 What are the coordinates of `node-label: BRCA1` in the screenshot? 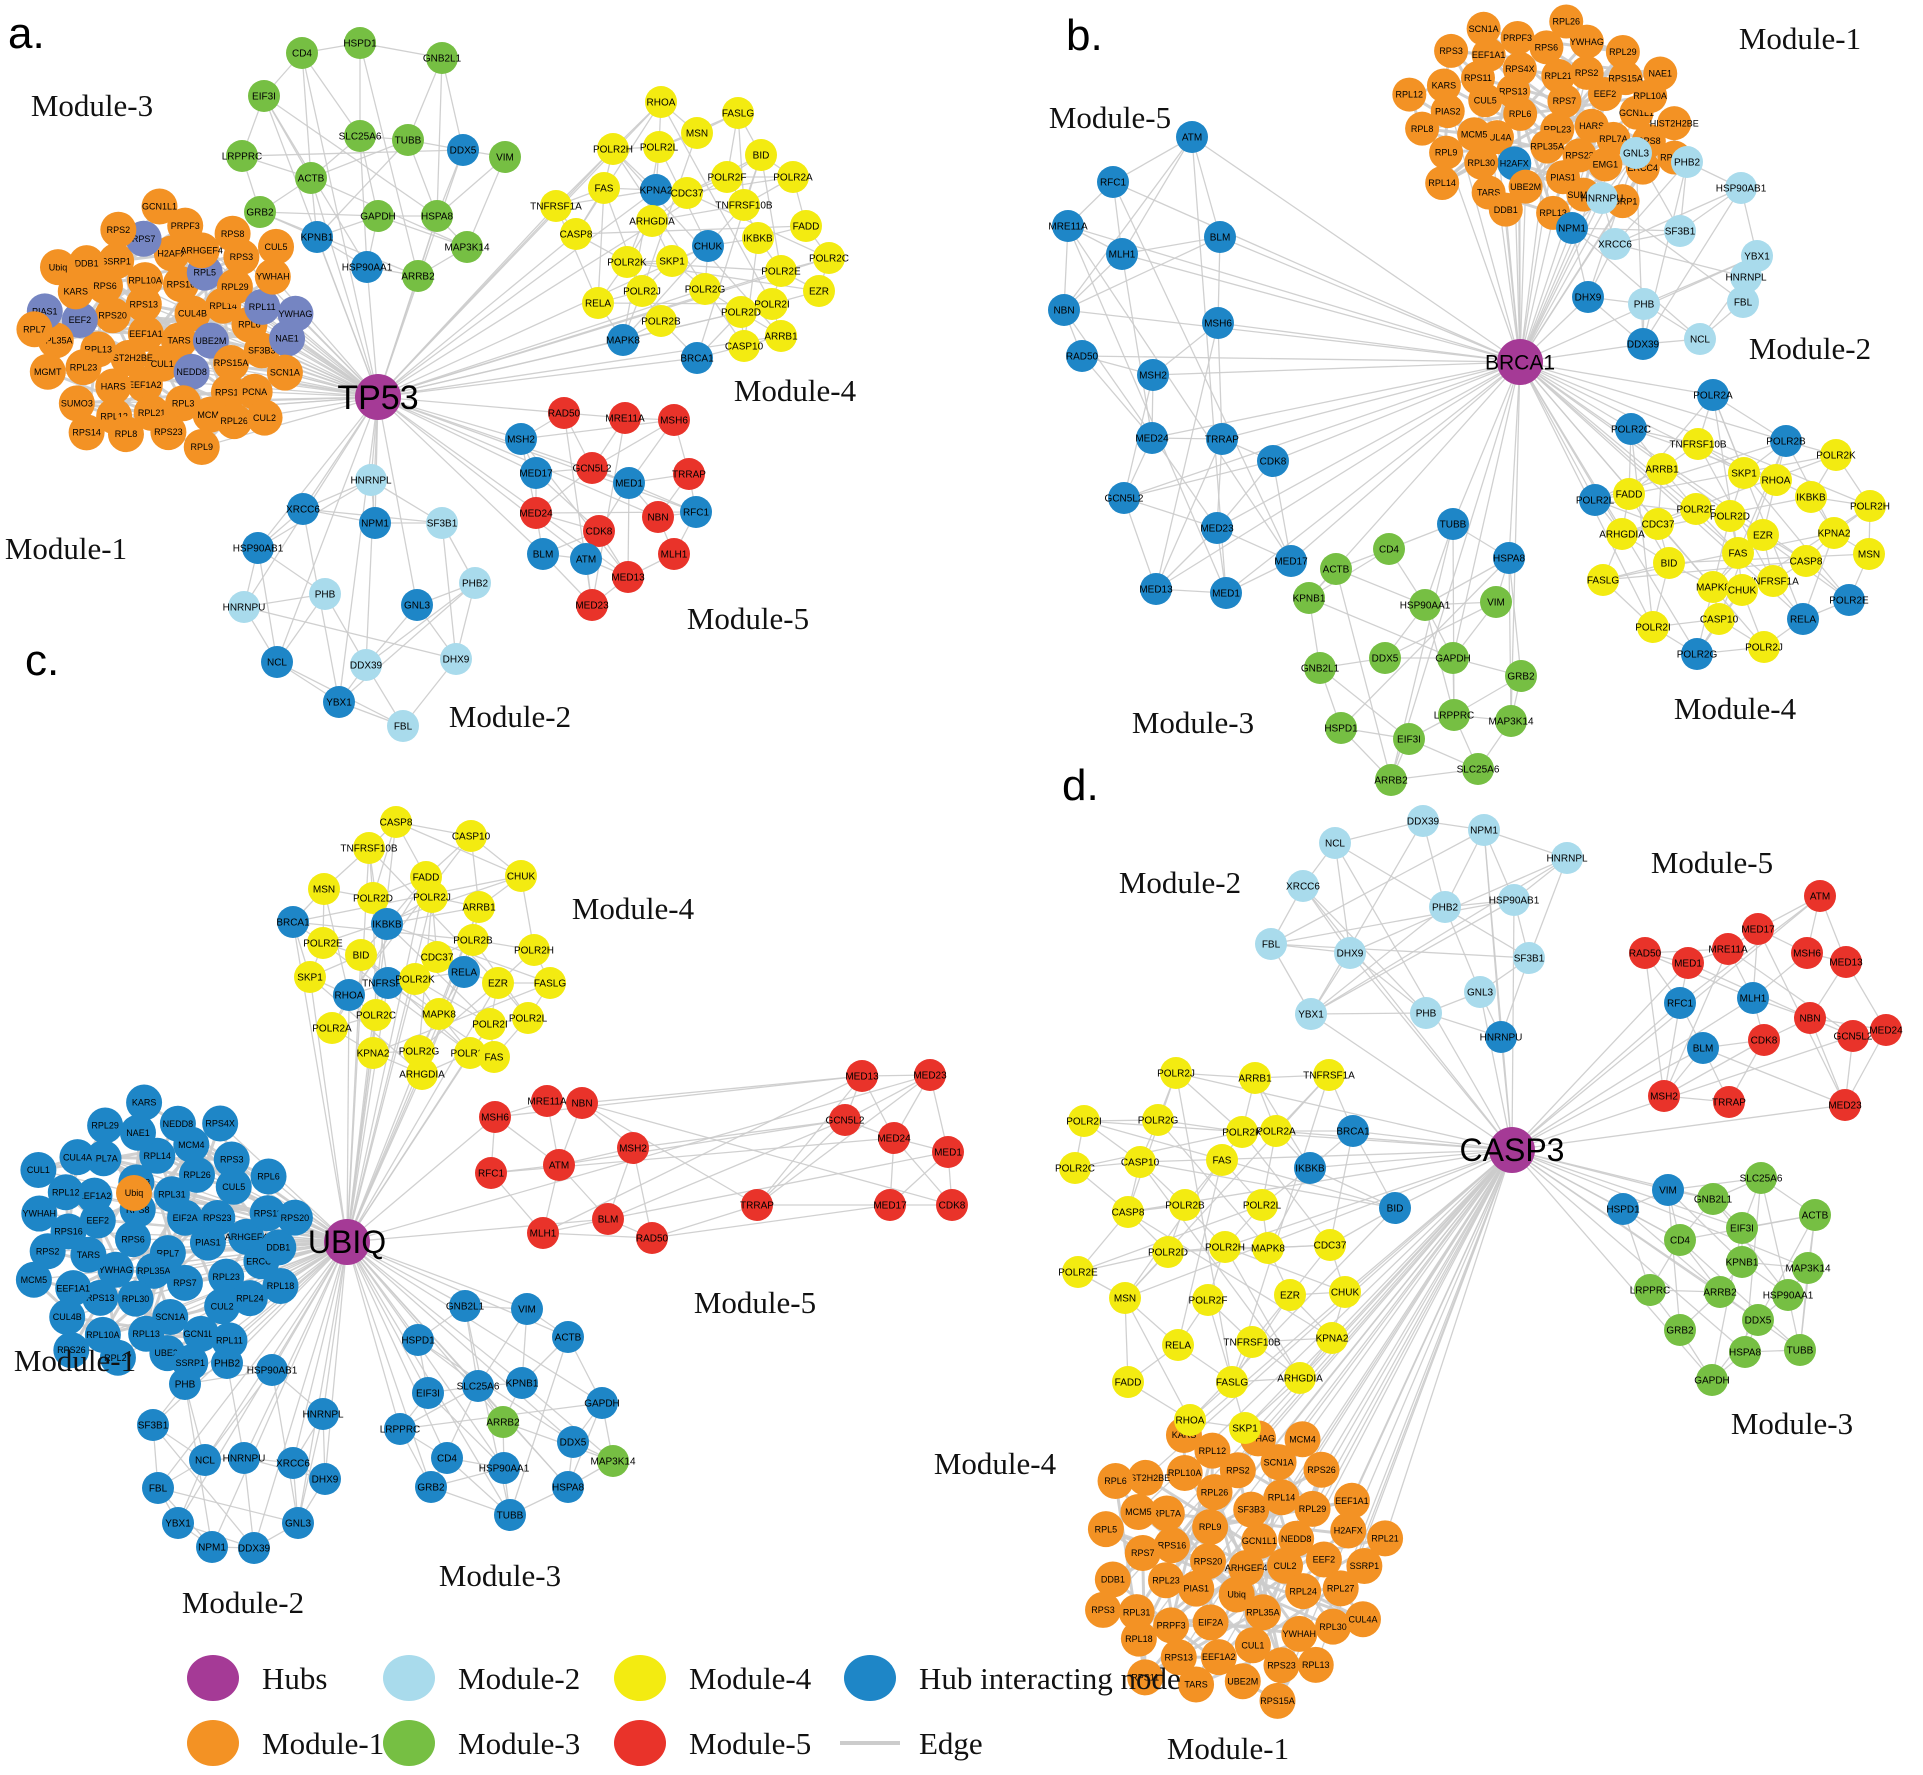 It's located at (1353, 1132).